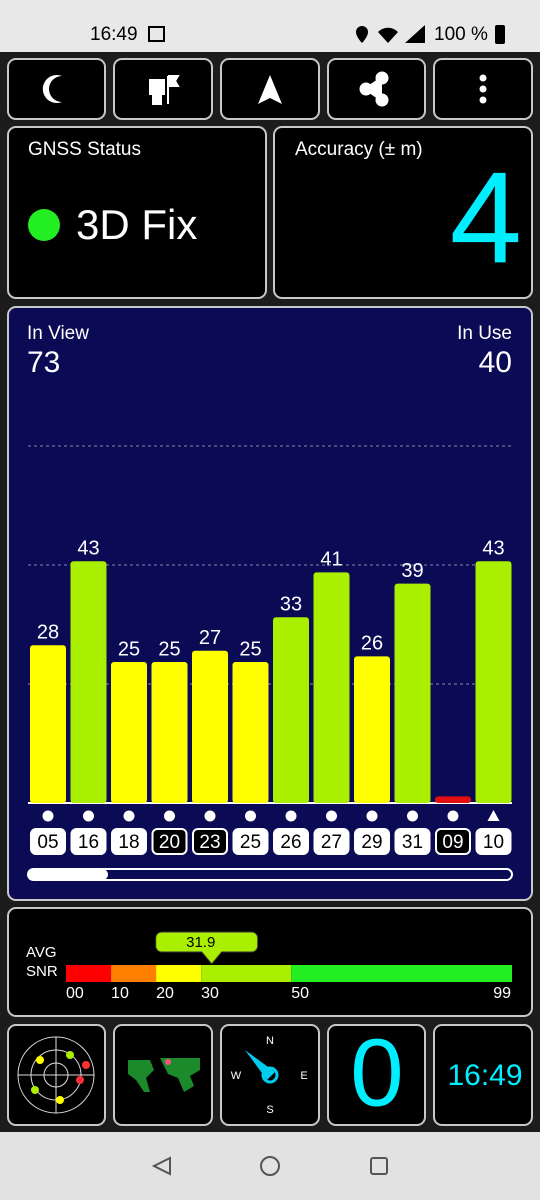 The image size is (540, 1200). What do you see at coordinates (60, 1077) in the screenshot?
I see `radar-sats` at bounding box center [60, 1077].